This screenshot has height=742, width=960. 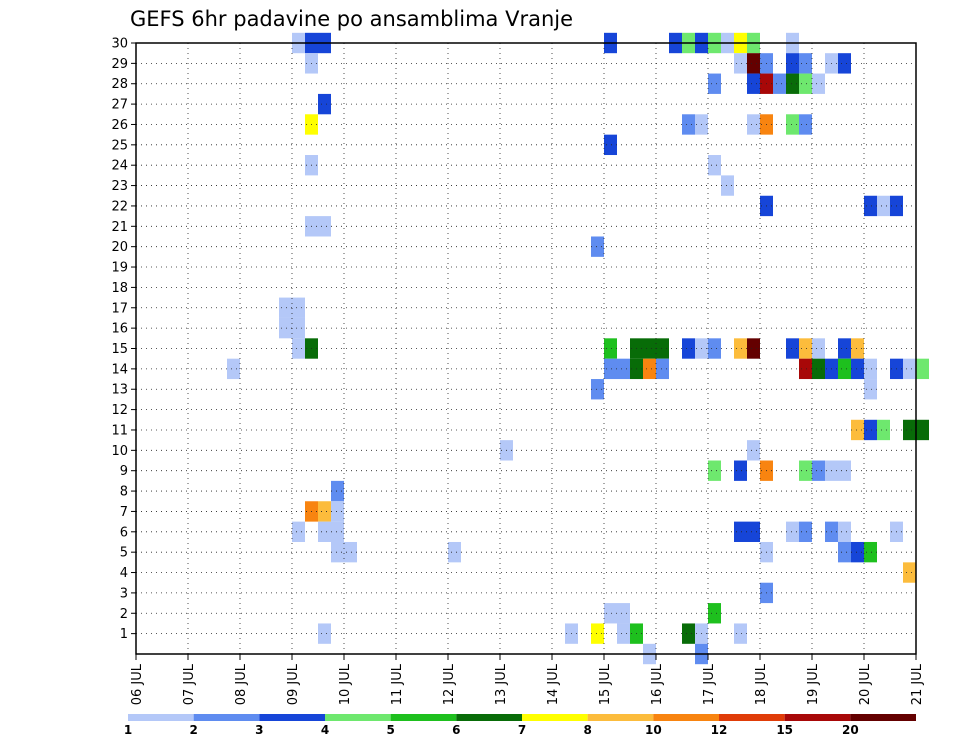 What do you see at coordinates (119, 84) in the screenshot?
I see `y-tick-label: 28` at bounding box center [119, 84].